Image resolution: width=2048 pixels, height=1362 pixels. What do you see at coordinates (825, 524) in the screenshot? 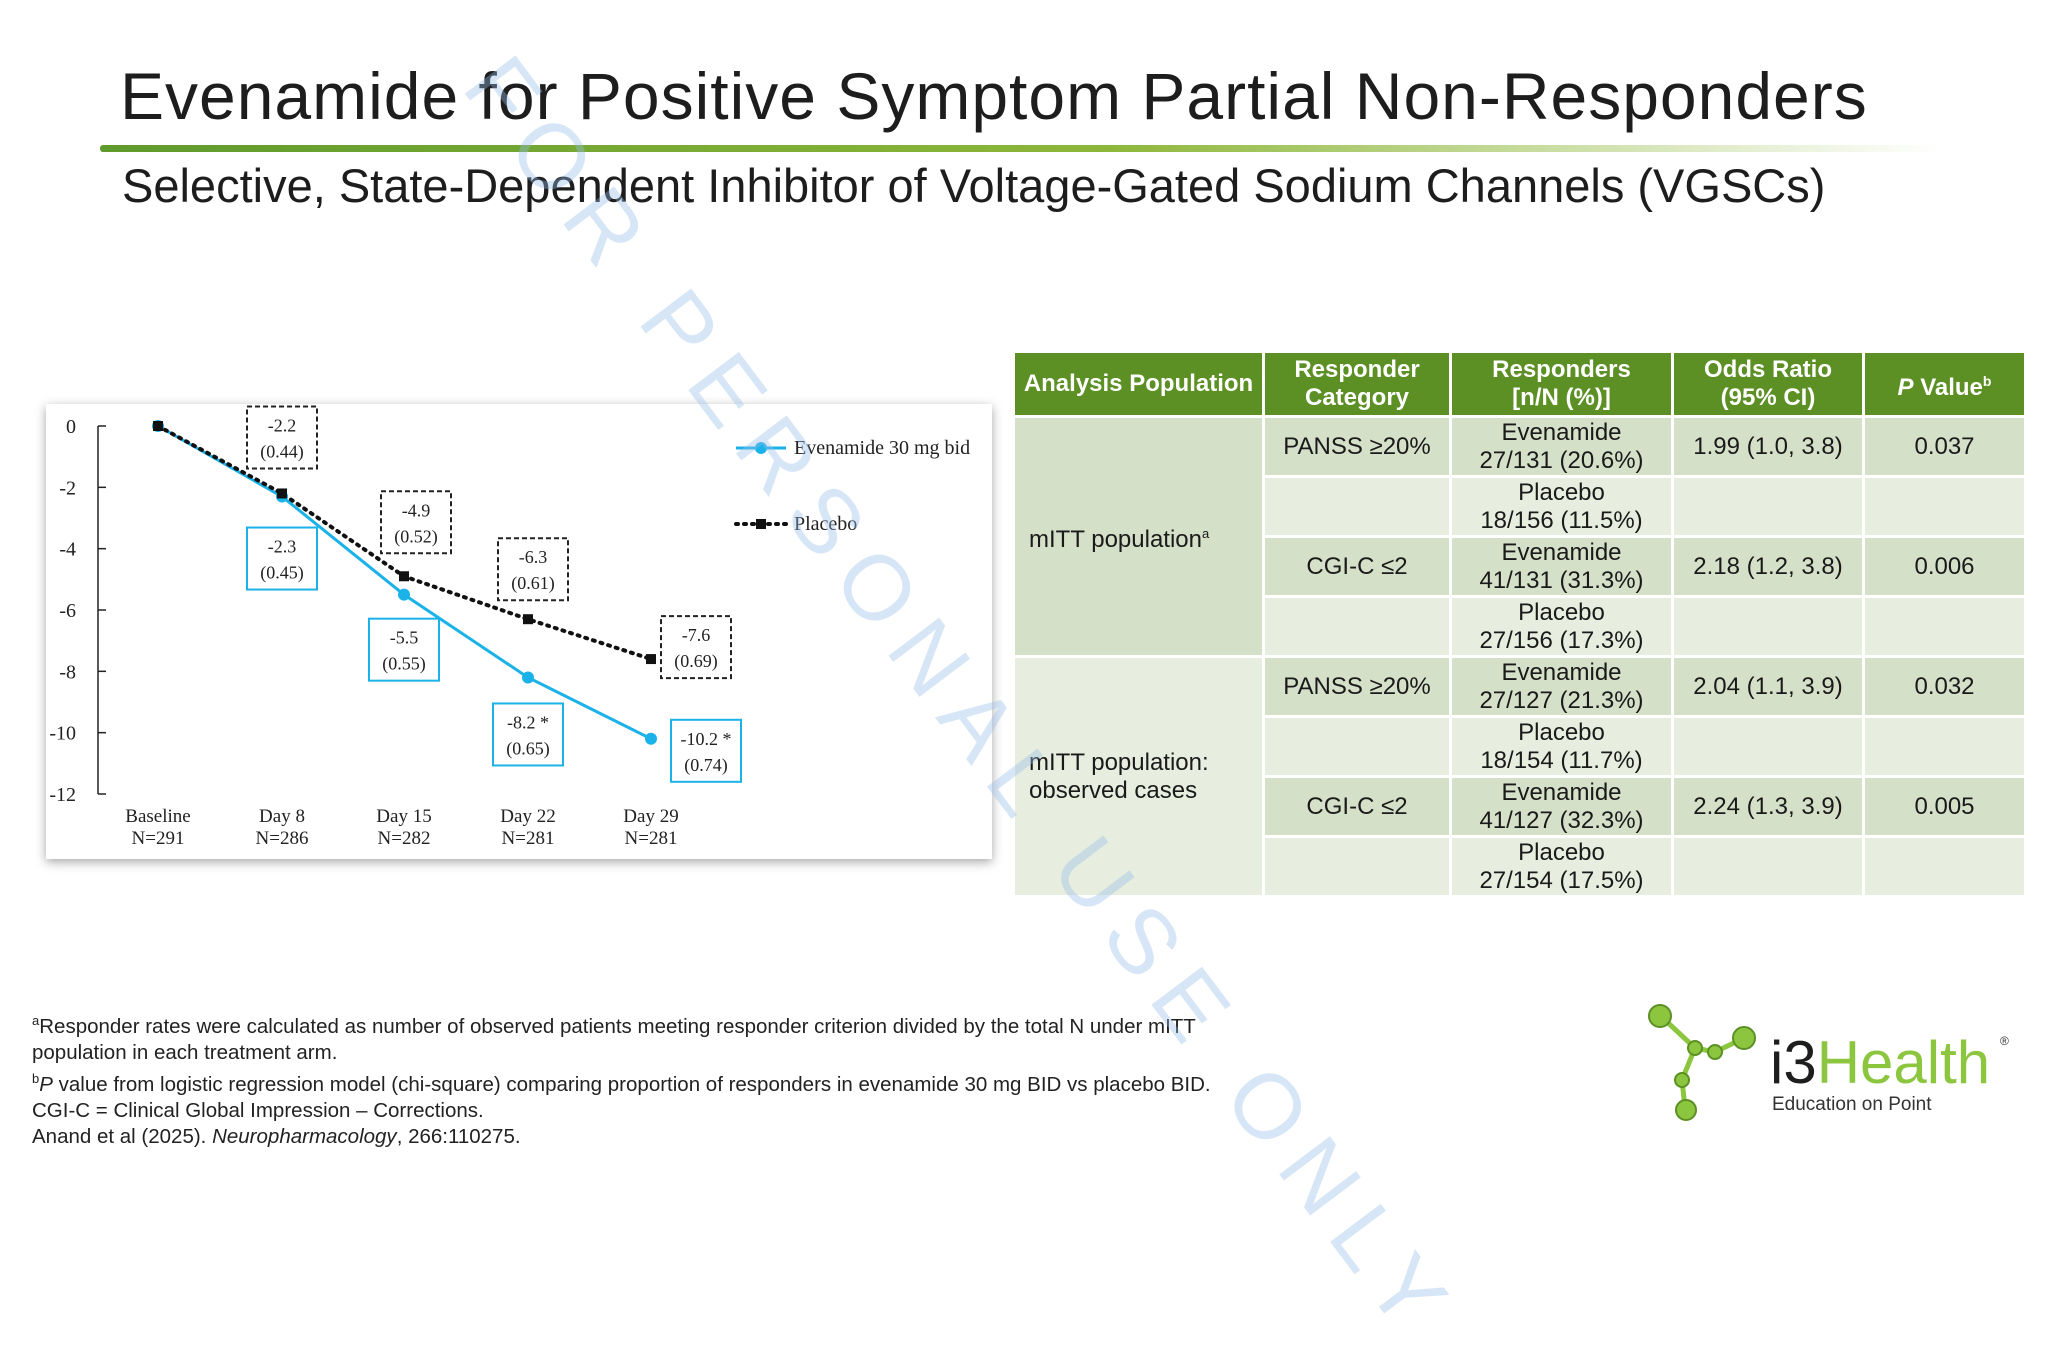
I see `legend-label-placebo: Placebo` at bounding box center [825, 524].